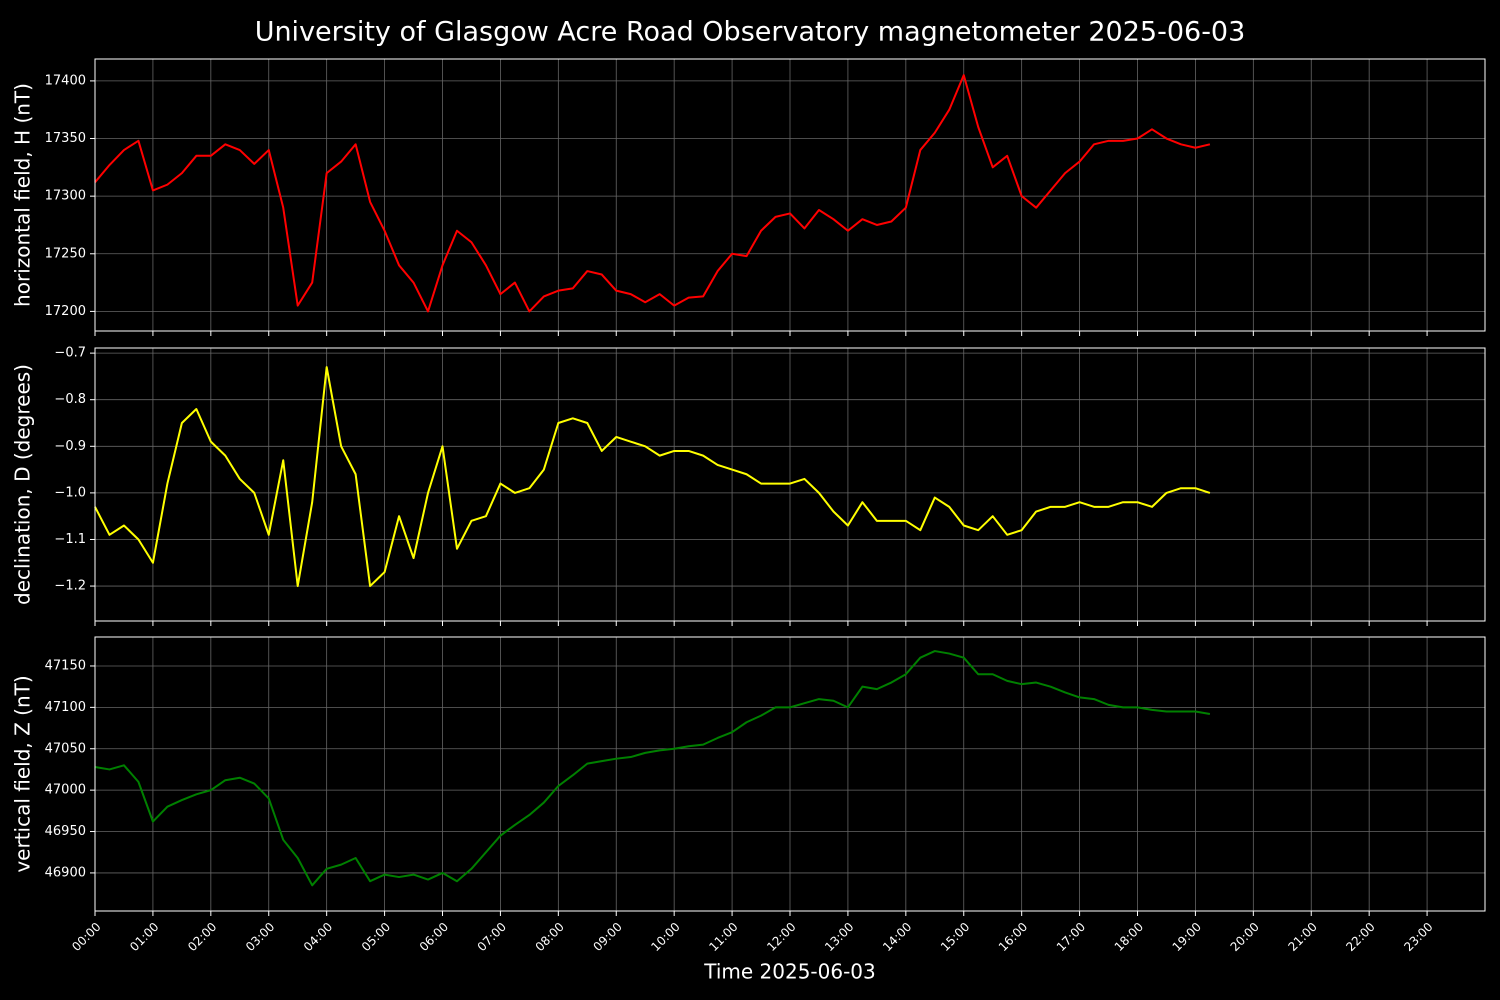  Describe the element at coordinates (65, 311) in the screenshot. I see `y-tick-label: 17200` at that location.